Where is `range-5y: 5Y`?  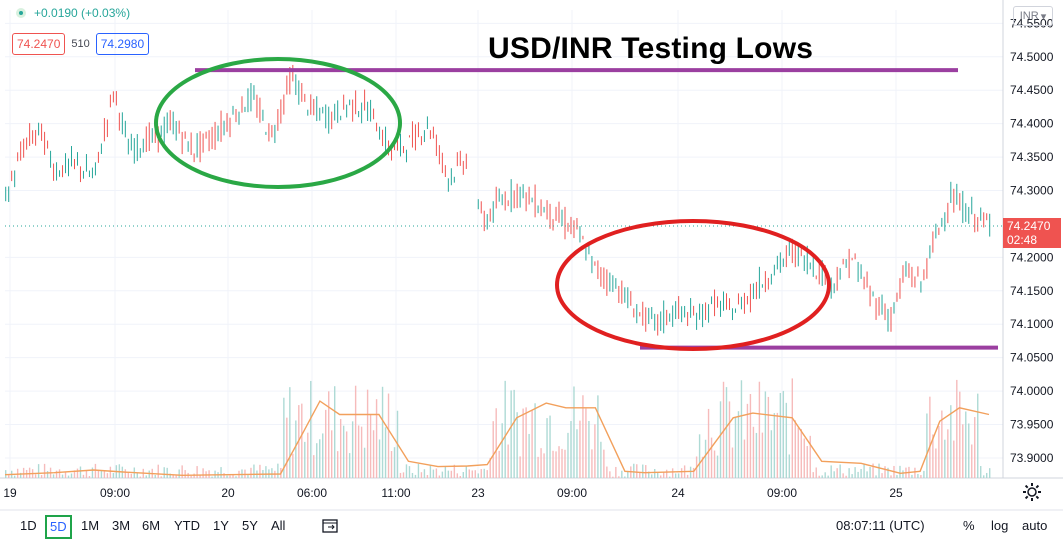
range-5y: 5Y is located at coordinates (250, 525).